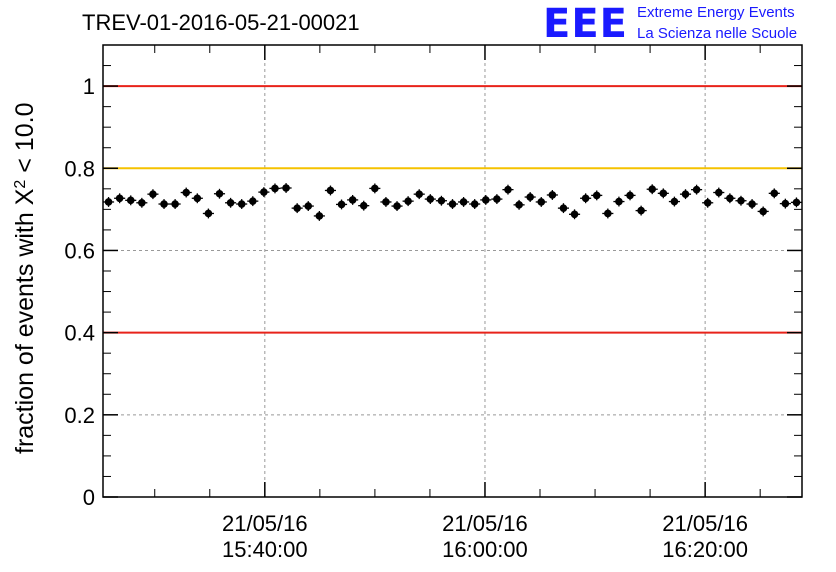 Image resolution: width=836 pixels, height=572 pixels. Describe the element at coordinates (717, 33) in the screenshot. I see `logo-line-2: La Scienza nelle Scuole` at that location.